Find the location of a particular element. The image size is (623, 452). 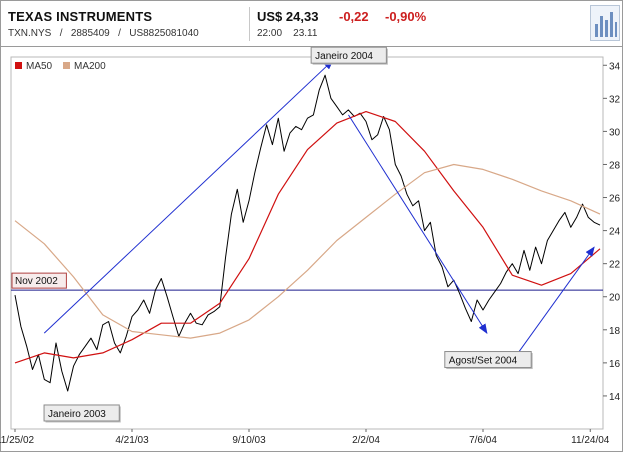

header-divider is located at coordinates (249, 24).